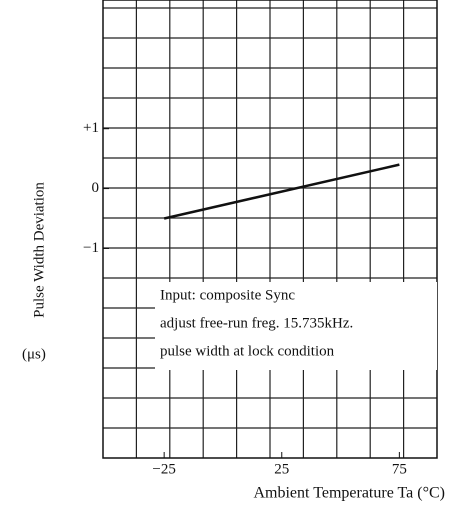 This screenshot has width=451, height=508. I want to click on x-tick-label: 75, so click(399, 469).